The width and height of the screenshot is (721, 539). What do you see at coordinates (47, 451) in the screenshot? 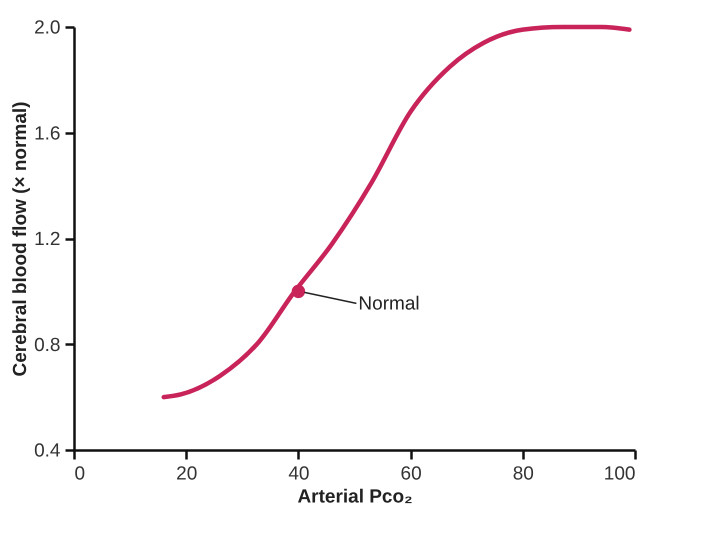
I see `y-tick-label: 0.4` at bounding box center [47, 451].